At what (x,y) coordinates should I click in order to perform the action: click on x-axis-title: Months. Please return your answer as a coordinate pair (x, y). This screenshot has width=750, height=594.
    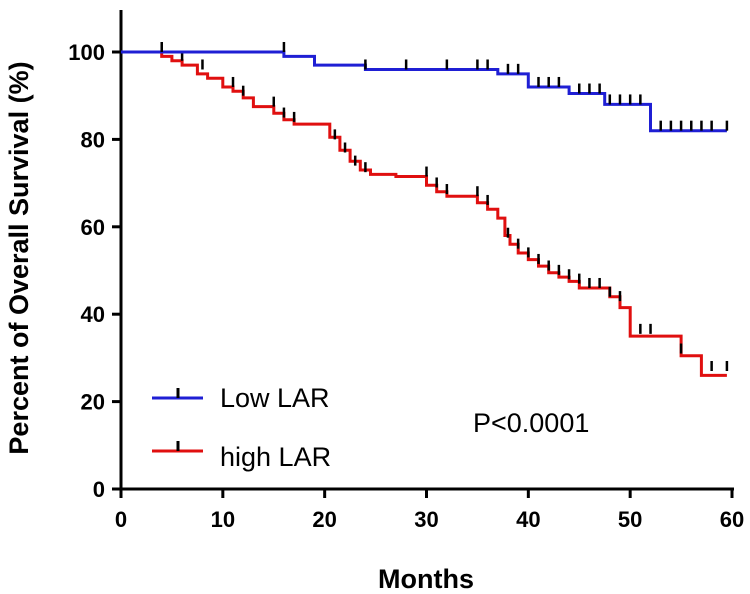
    Looking at the image, I should click on (426, 579).